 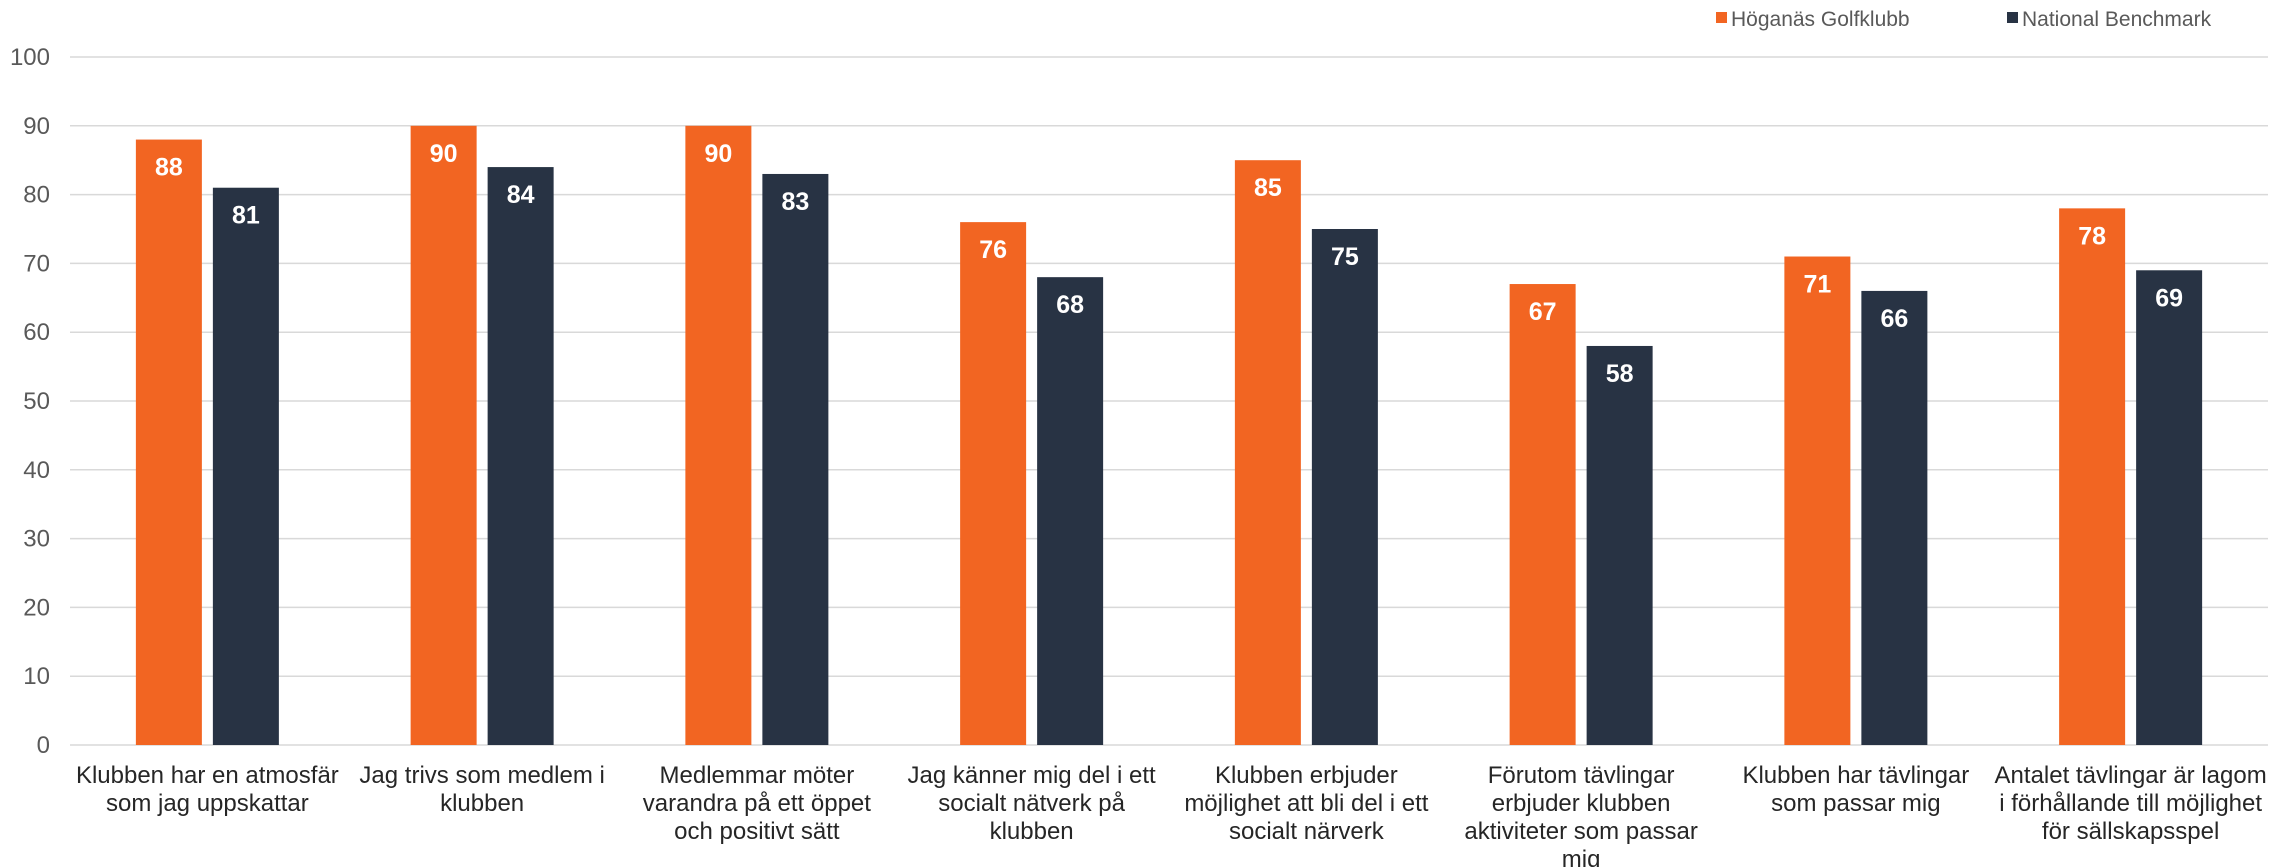 I want to click on category-label-line: Förutom tävlingar, so click(x=1581, y=775).